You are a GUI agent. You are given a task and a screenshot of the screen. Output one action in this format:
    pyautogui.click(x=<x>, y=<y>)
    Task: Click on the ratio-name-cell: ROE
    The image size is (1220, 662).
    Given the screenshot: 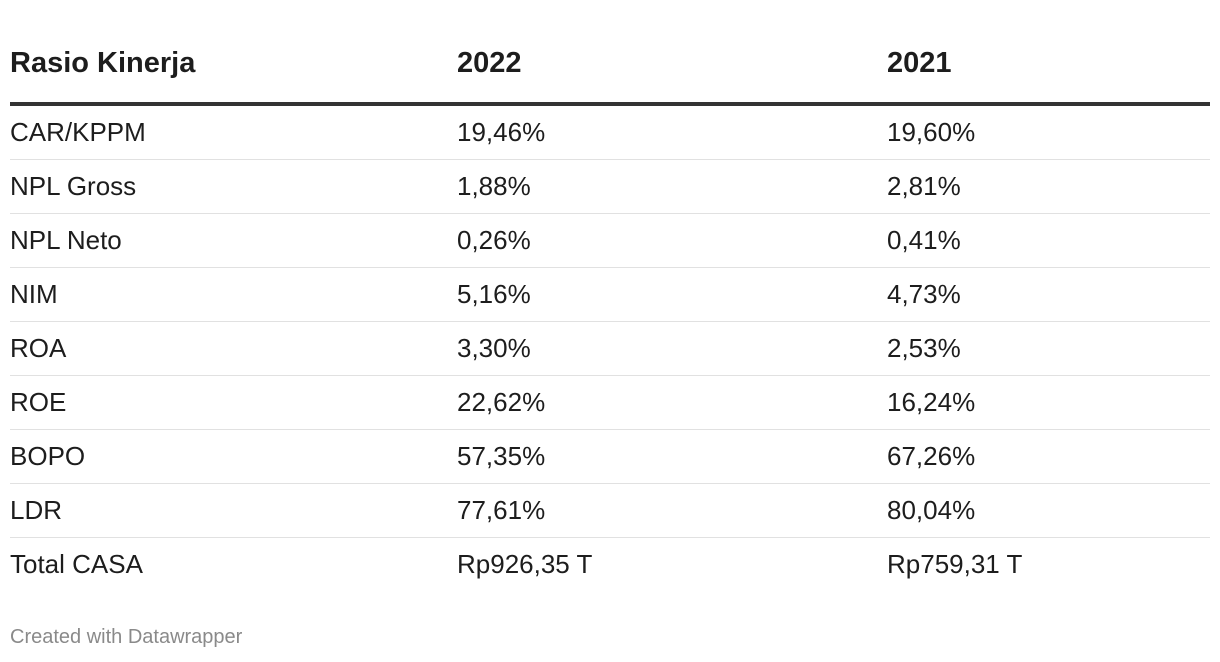 What is the action you would take?
    pyautogui.click(x=233, y=402)
    